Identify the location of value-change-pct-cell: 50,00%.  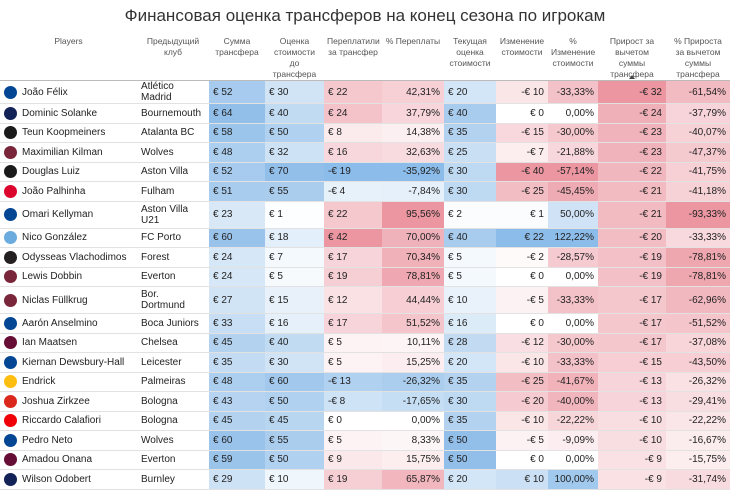
(573, 215).